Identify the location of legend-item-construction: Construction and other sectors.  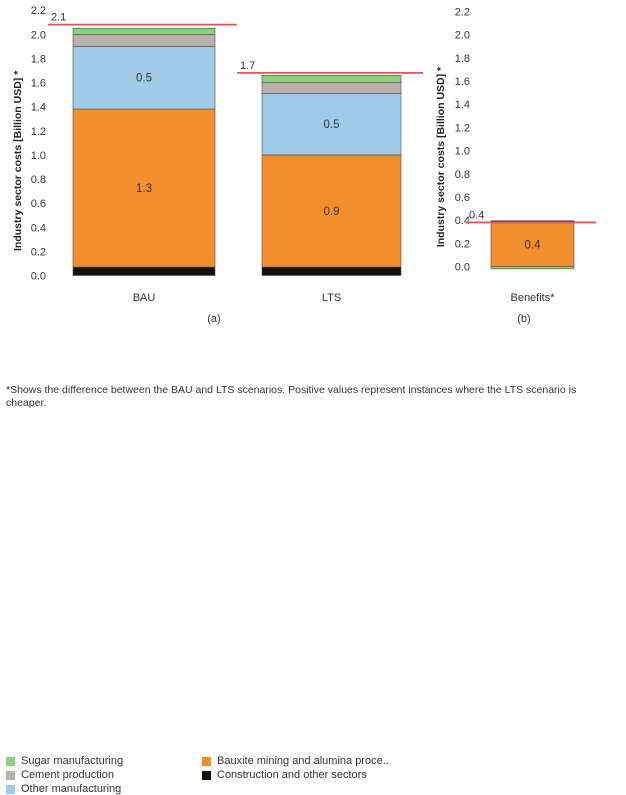
(284, 775).